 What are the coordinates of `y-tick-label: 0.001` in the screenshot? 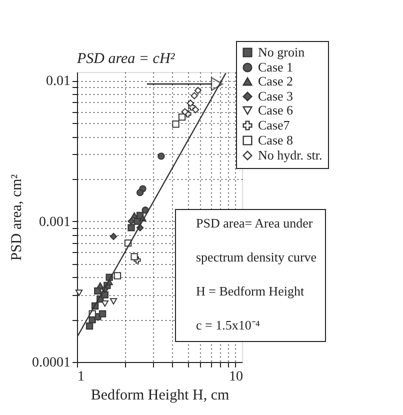 It's located at (54, 222).